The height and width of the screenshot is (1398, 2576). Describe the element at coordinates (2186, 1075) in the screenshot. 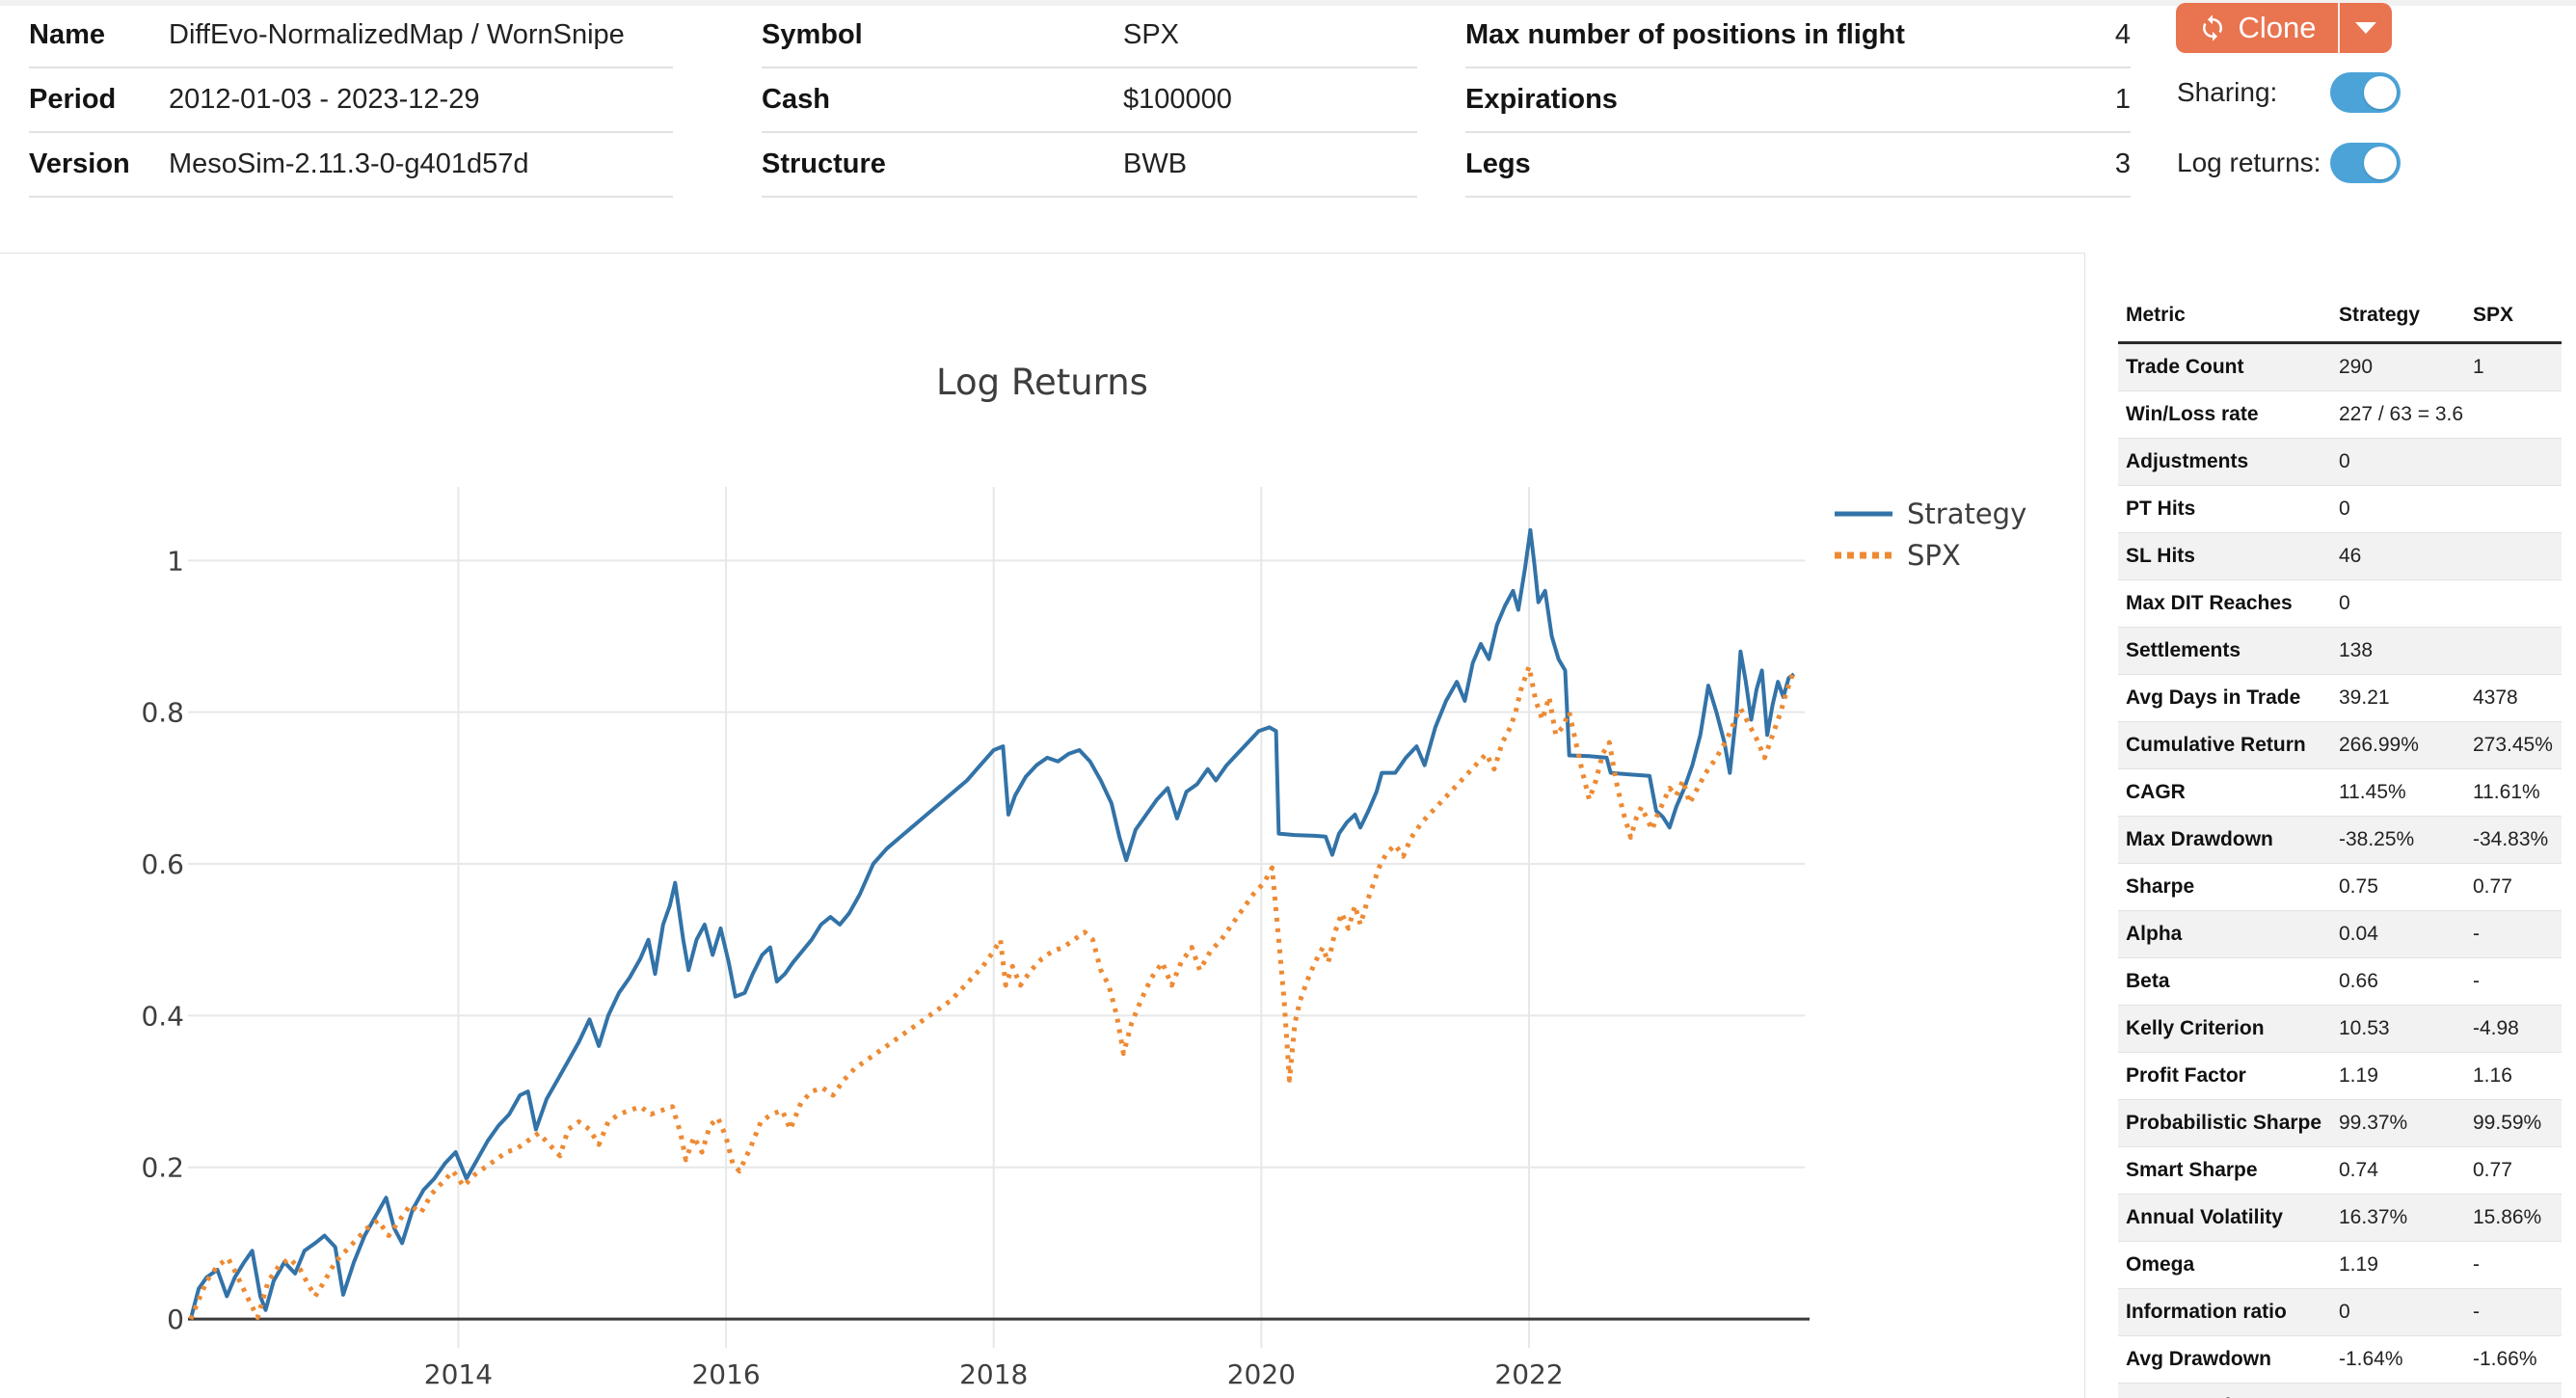

I see `metric-name: Profit Factor` at that location.